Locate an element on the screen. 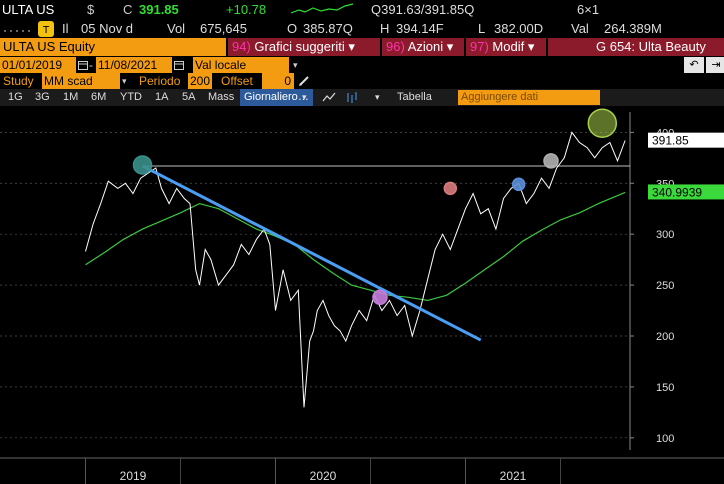 The image size is (724, 484). exchange-icon: T is located at coordinates (46, 29).